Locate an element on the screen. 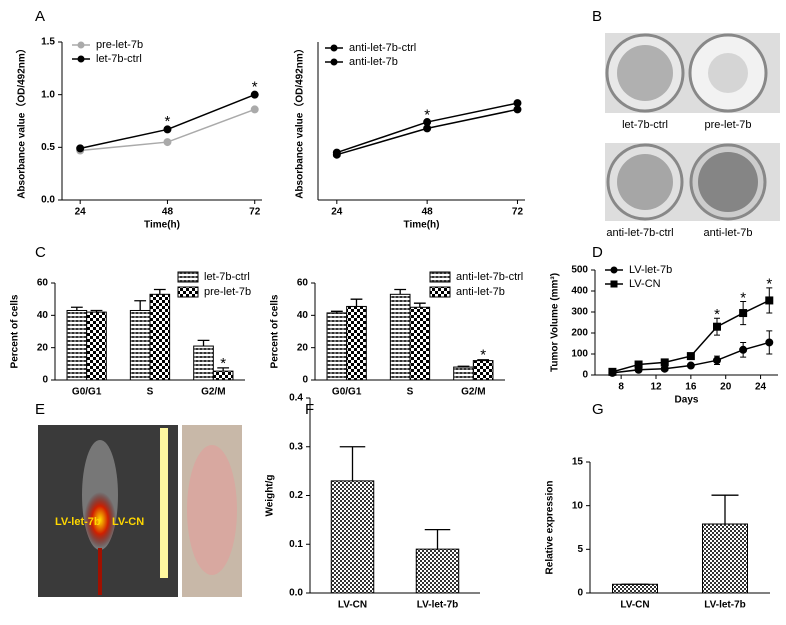  x-tick-label: LV-CN is located at coordinates (634, 605).